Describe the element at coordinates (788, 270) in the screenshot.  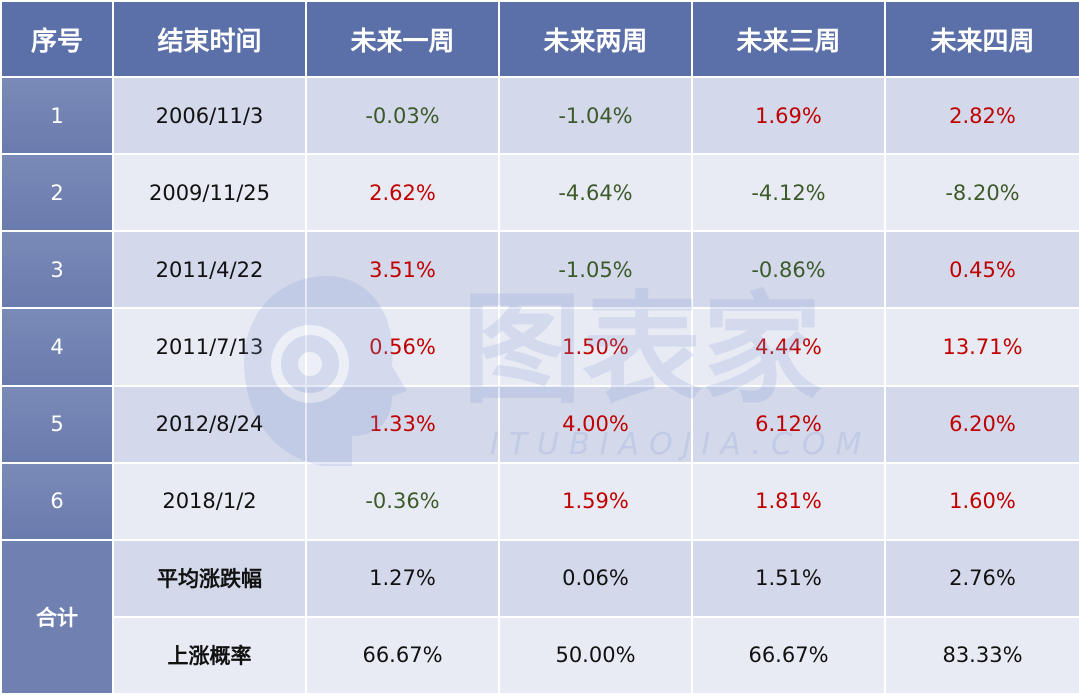
I see `row-week3: -0.86%` at that location.